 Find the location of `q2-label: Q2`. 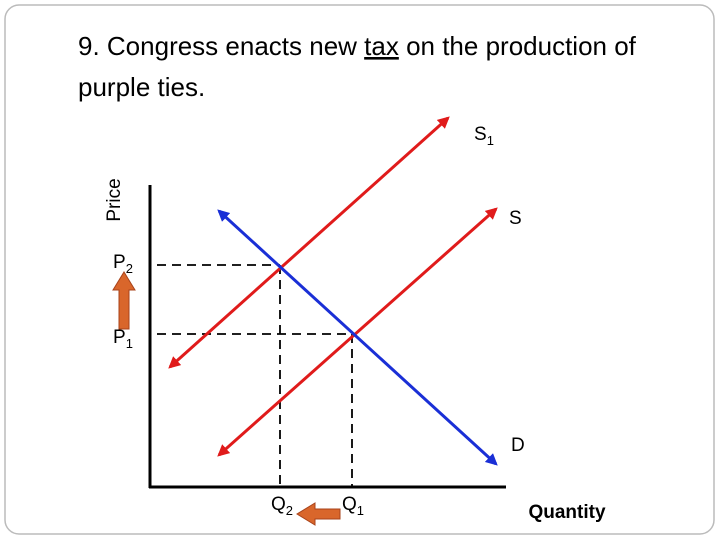

q2-label: Q2 is located at coordinates (282, 506).